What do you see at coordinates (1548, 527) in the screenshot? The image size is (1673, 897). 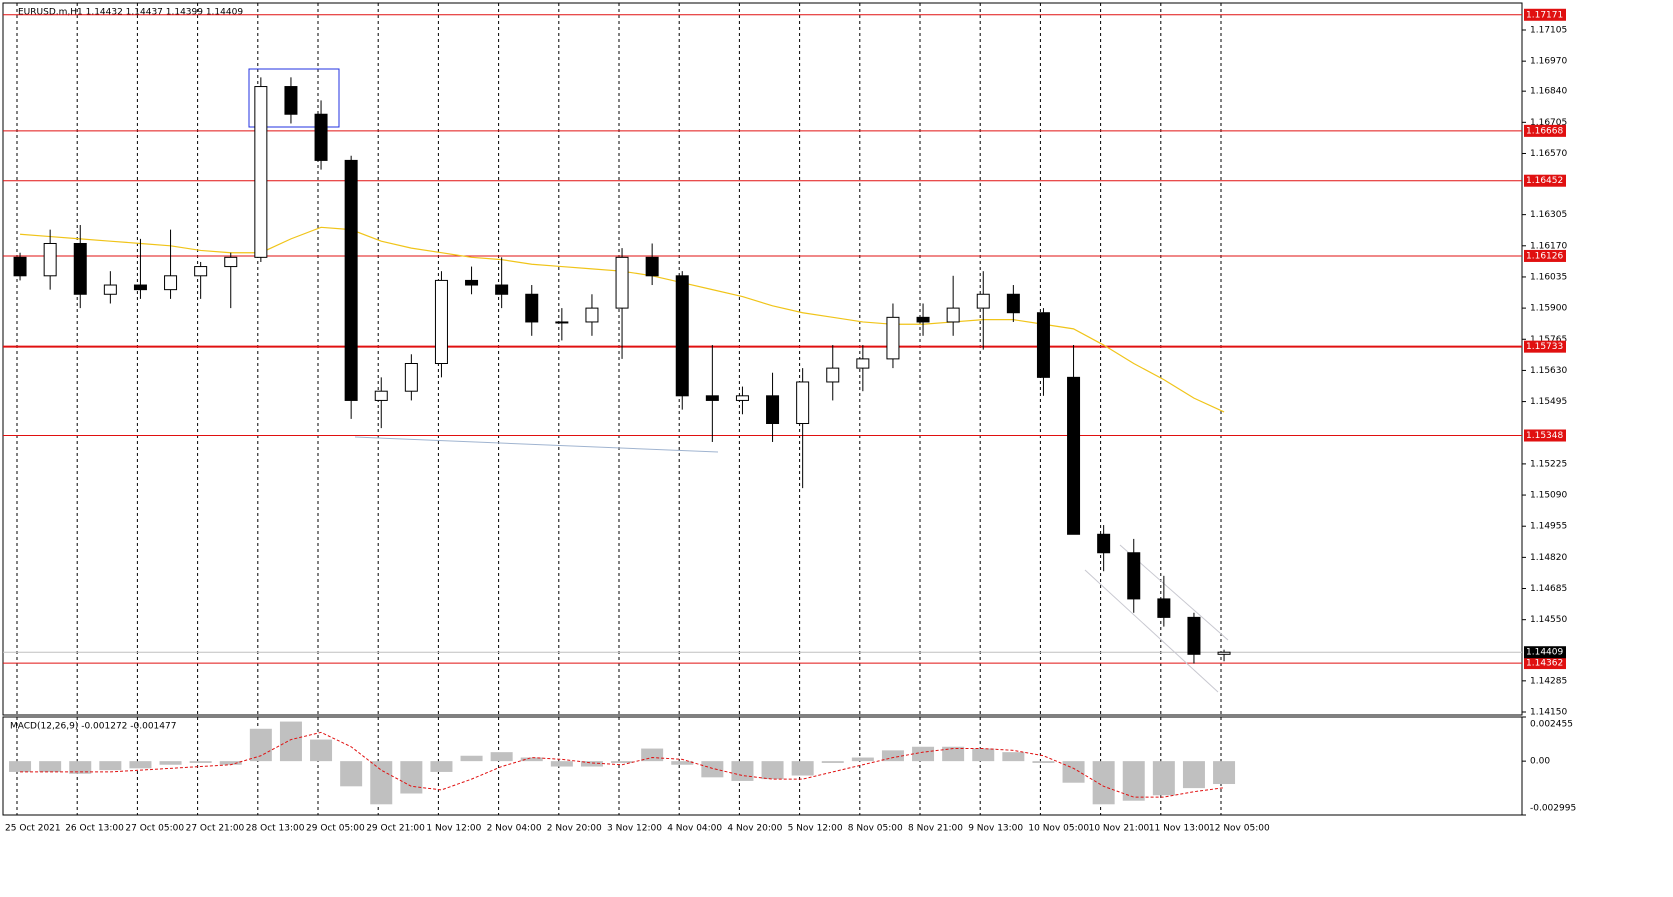 I see `y-tick-label: 1.14955` at bounding box center [1548, 527].